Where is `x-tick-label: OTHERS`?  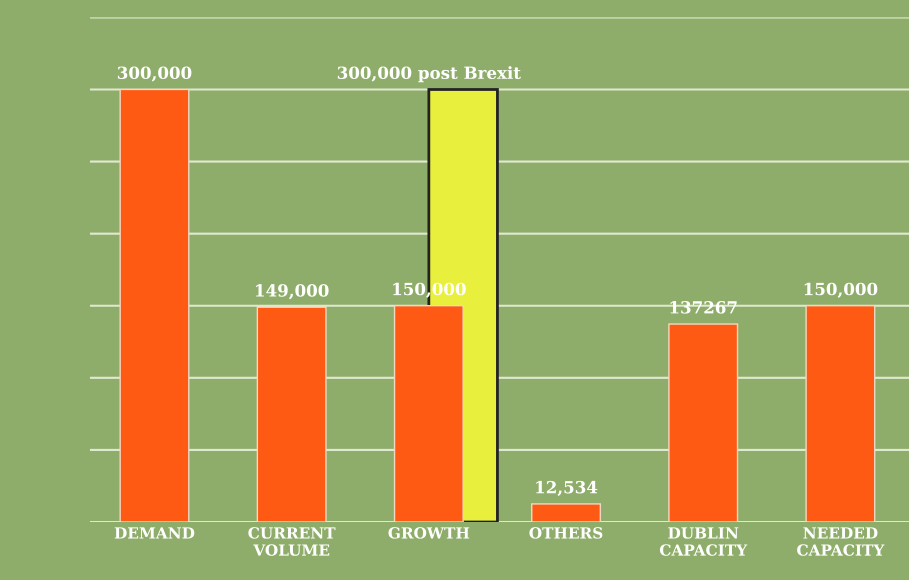 x-tick-label: OTHERS is located at coordinates (565, 533).